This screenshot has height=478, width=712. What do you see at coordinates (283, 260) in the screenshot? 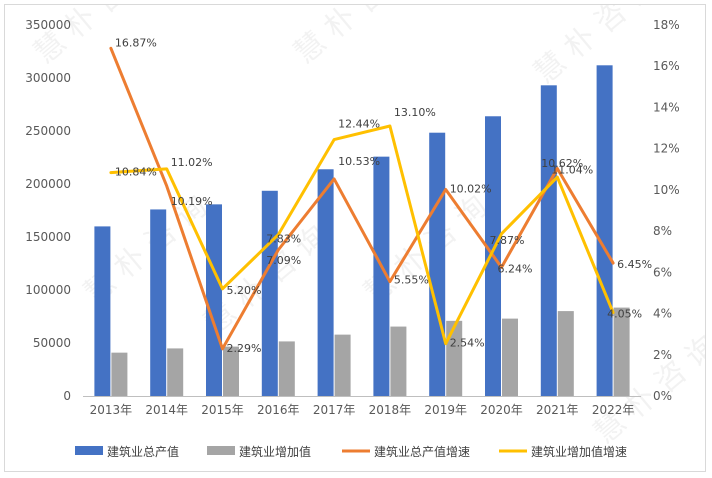
I see `data-label: 7.09%` at bounding box center [283, 260].